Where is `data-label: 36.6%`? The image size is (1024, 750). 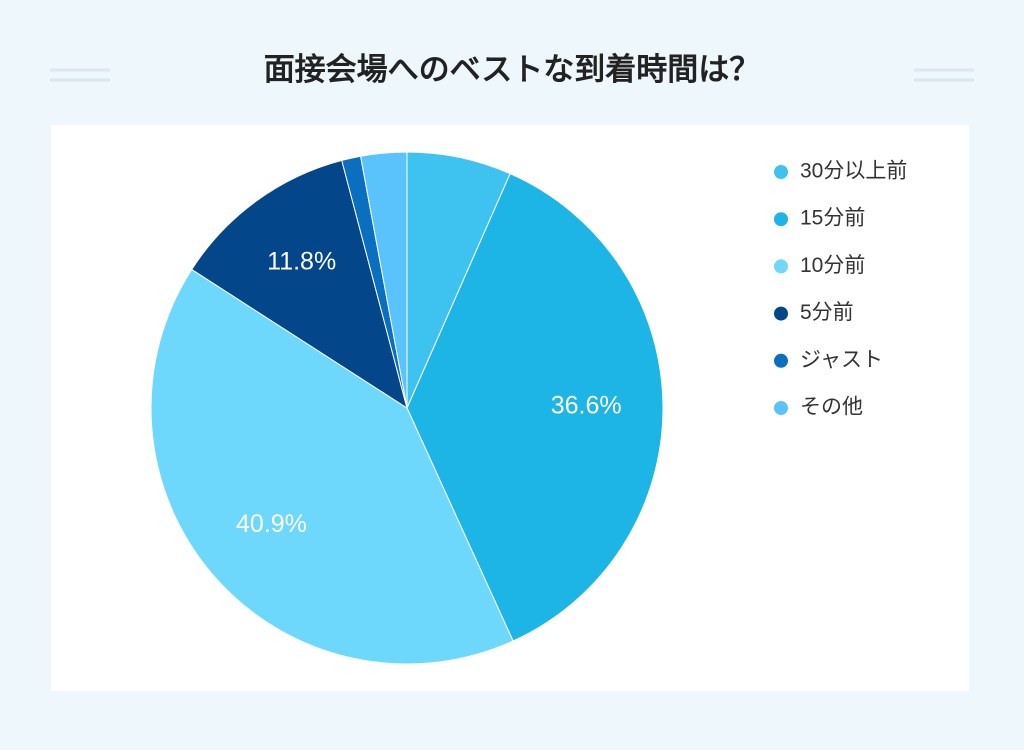 data-label: 36.6% is located at coordinates (586, 405).